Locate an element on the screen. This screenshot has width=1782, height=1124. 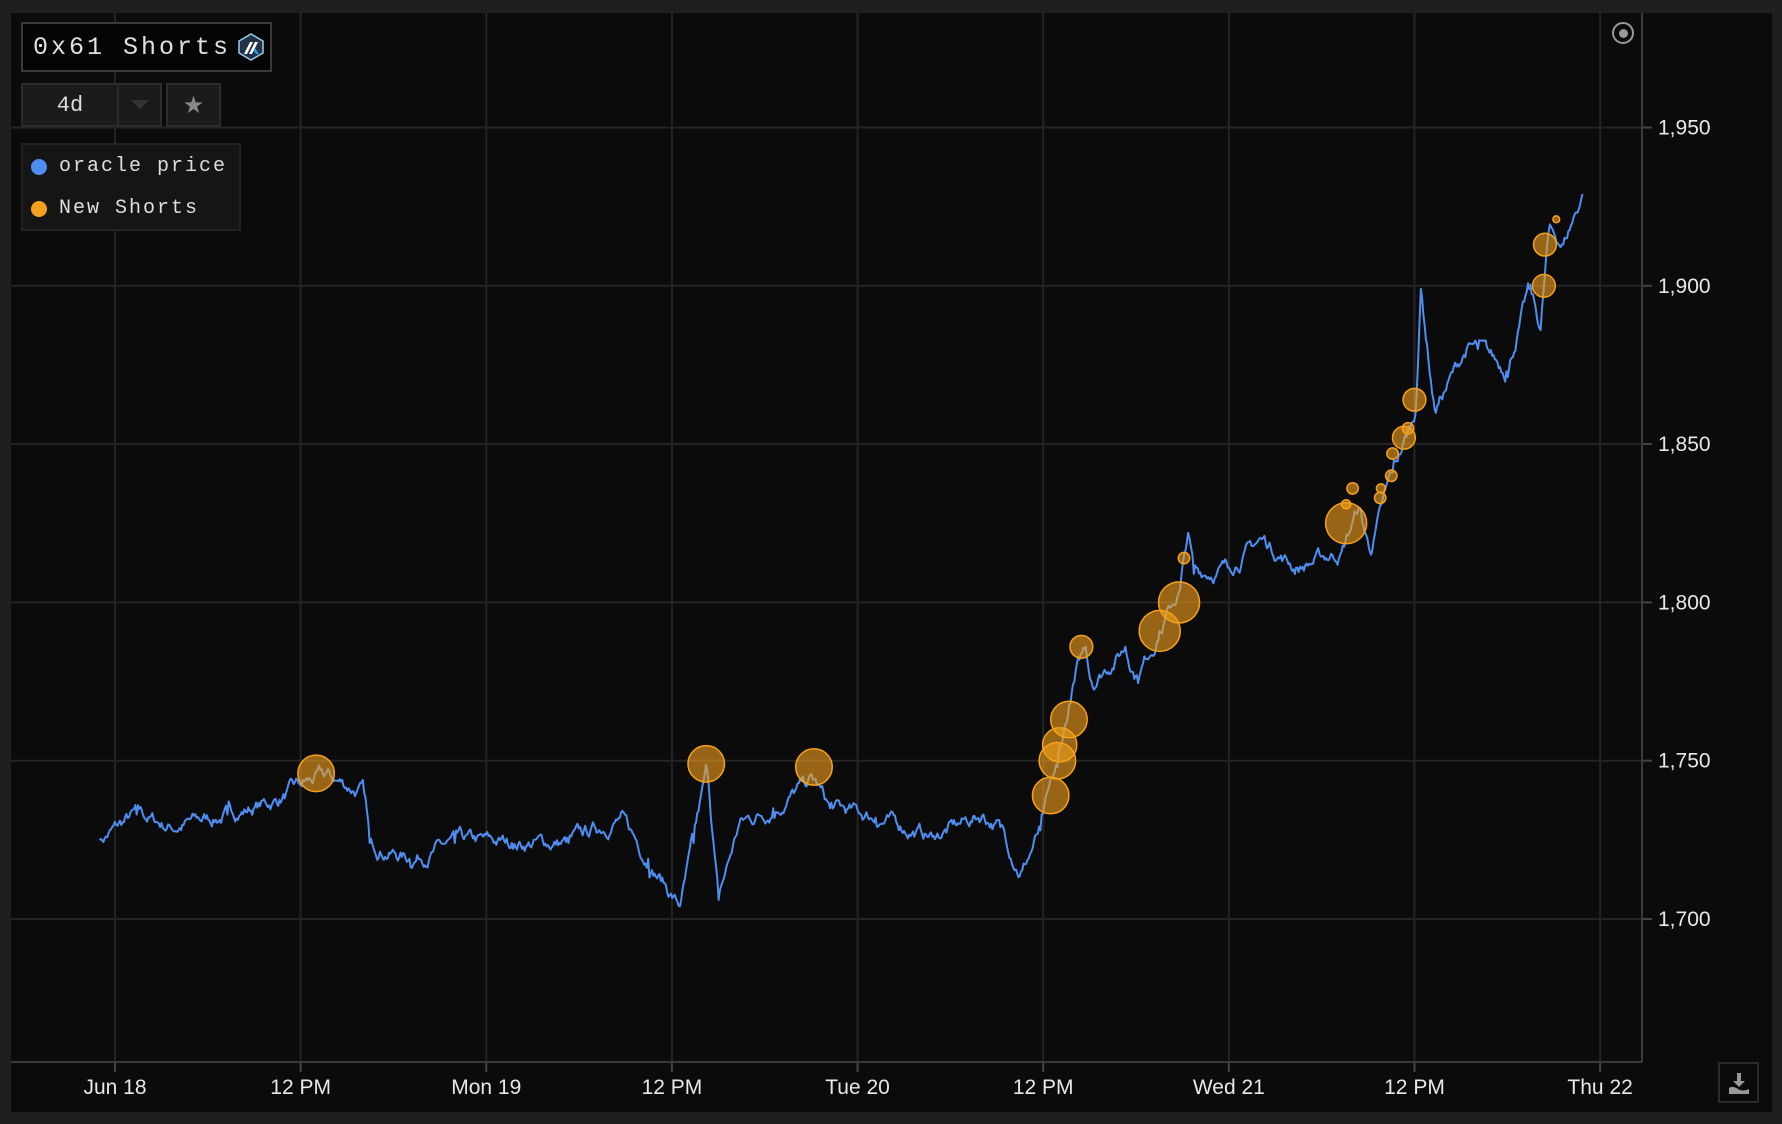
caret-down-icon is located at coordinates (139, 105).